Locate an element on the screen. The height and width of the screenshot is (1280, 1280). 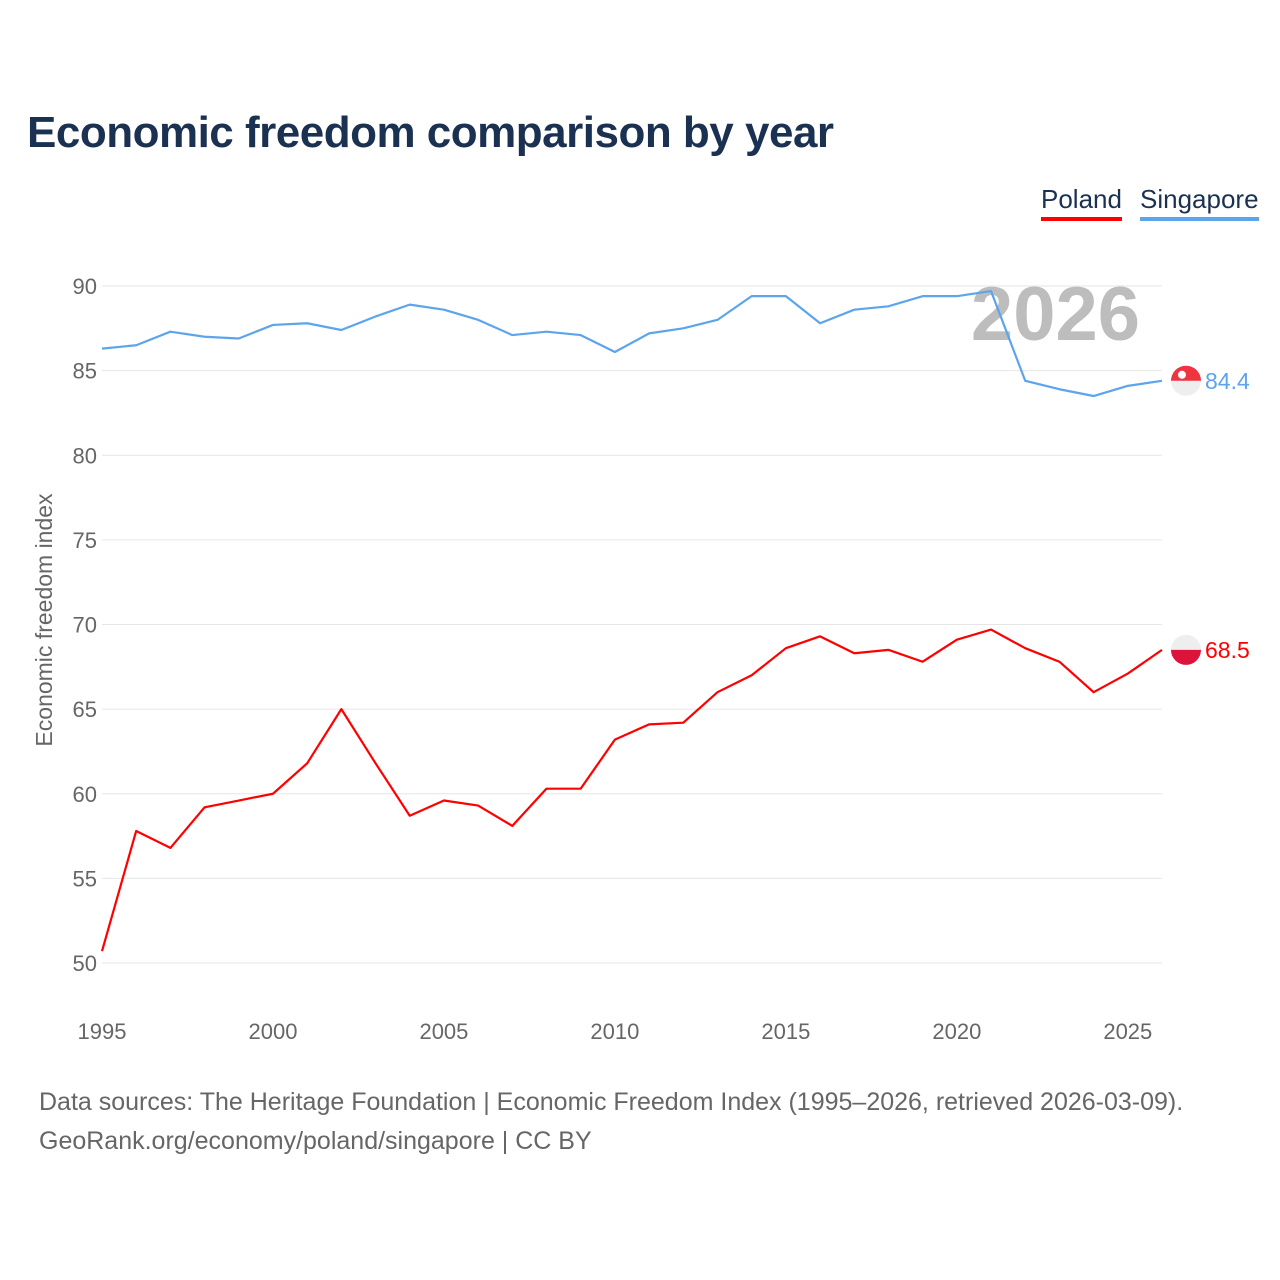
flag-singapore-icon is located at coordinates (1186, 380).